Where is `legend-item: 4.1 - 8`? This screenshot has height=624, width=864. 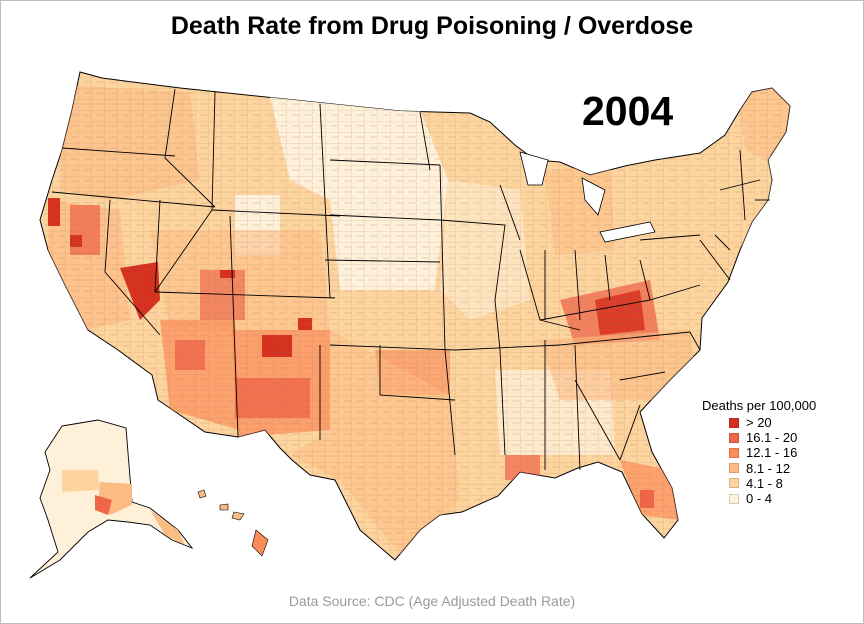 legend-item: 4.1 - 8 is located at coordinates (759, 483).